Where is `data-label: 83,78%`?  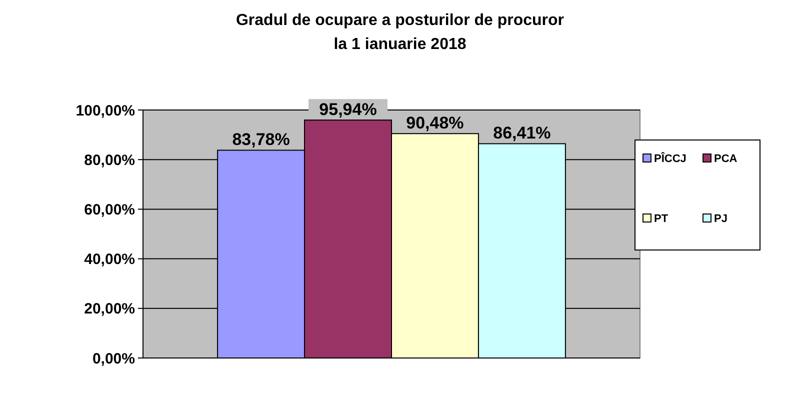 data-label: 83,78% is located at coordinates (261, 140).